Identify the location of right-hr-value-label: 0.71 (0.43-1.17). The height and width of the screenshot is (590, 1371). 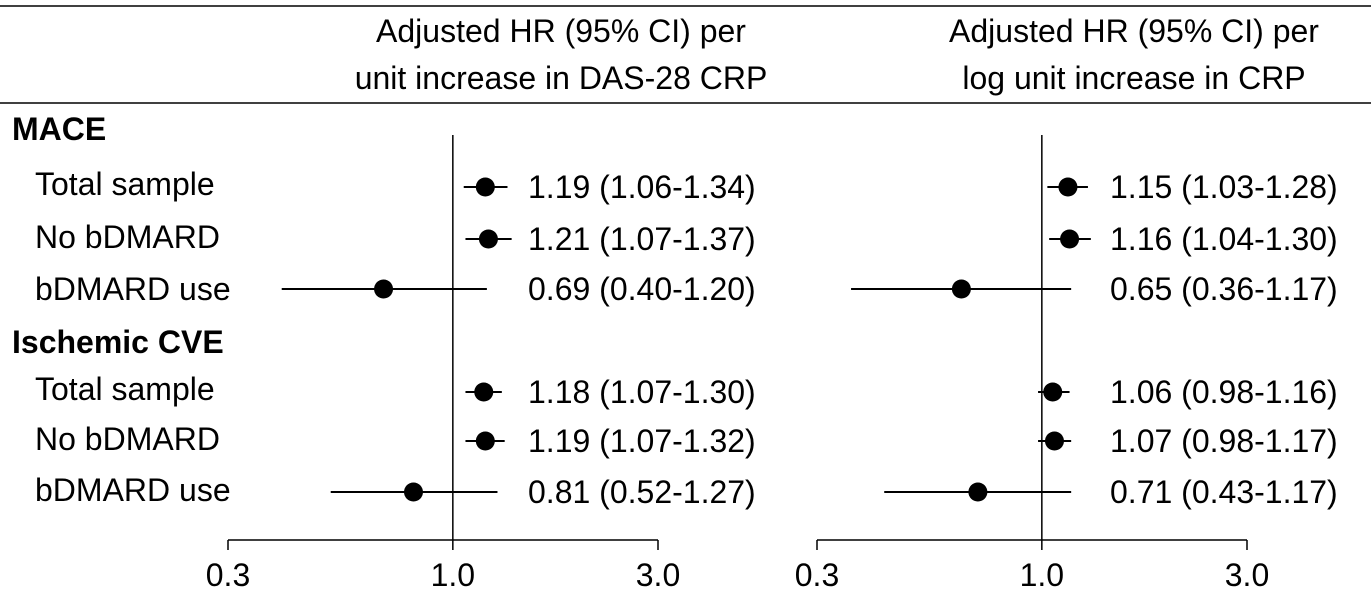
(1224, 492).